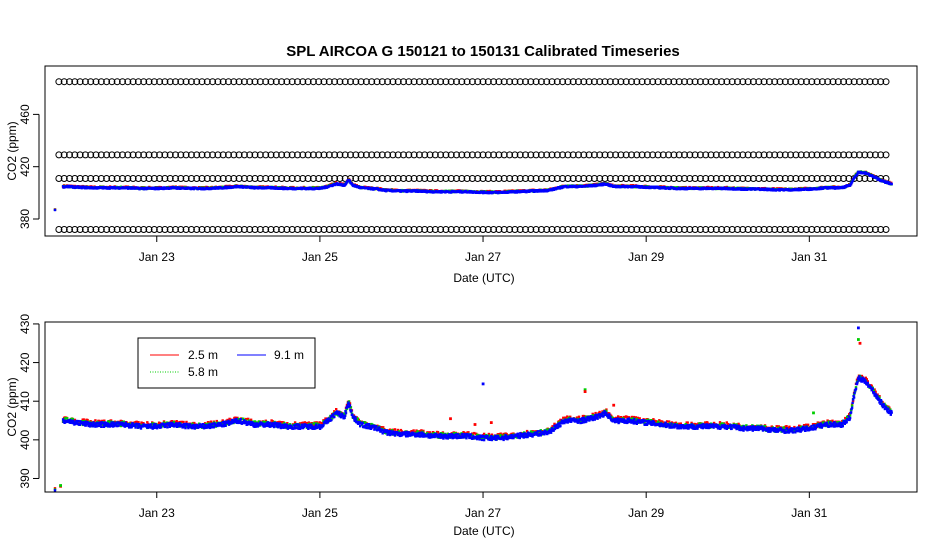 This screenshot has height=540, width=936. What do you see at coordinates (157, 257) in the screenshot?
I see `x-tick-label-0: Jan 23` at bounding box center [157, 257].